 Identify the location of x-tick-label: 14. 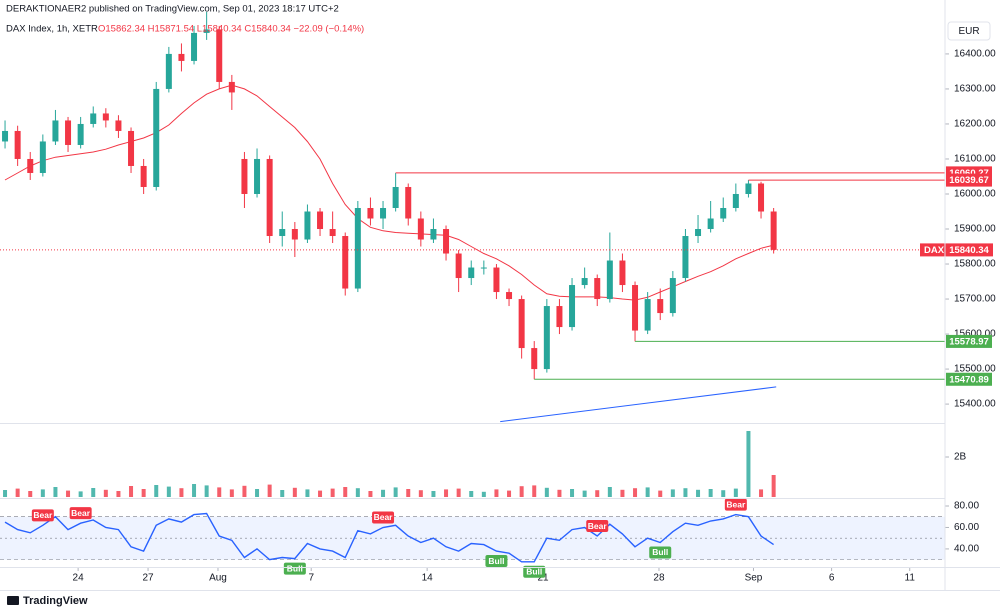
(428, 578).